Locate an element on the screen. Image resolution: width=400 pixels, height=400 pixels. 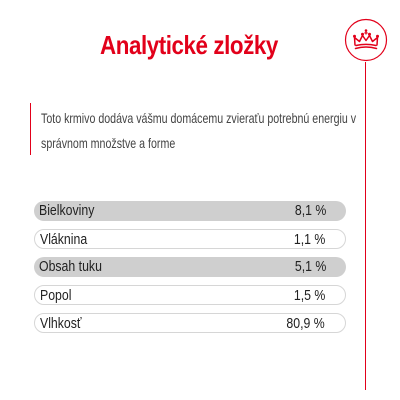
nutrient-row-ash: Popol 1,5 % is located at coordinates (190, 295).